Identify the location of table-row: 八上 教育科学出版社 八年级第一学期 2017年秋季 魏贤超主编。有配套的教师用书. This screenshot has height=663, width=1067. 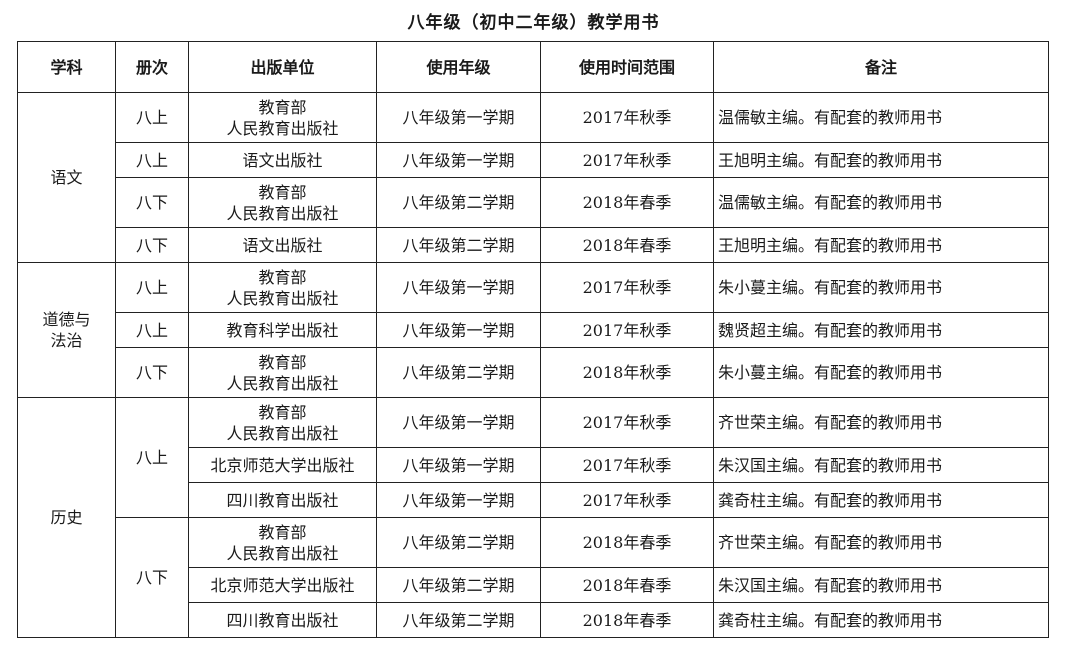
(533, 330).